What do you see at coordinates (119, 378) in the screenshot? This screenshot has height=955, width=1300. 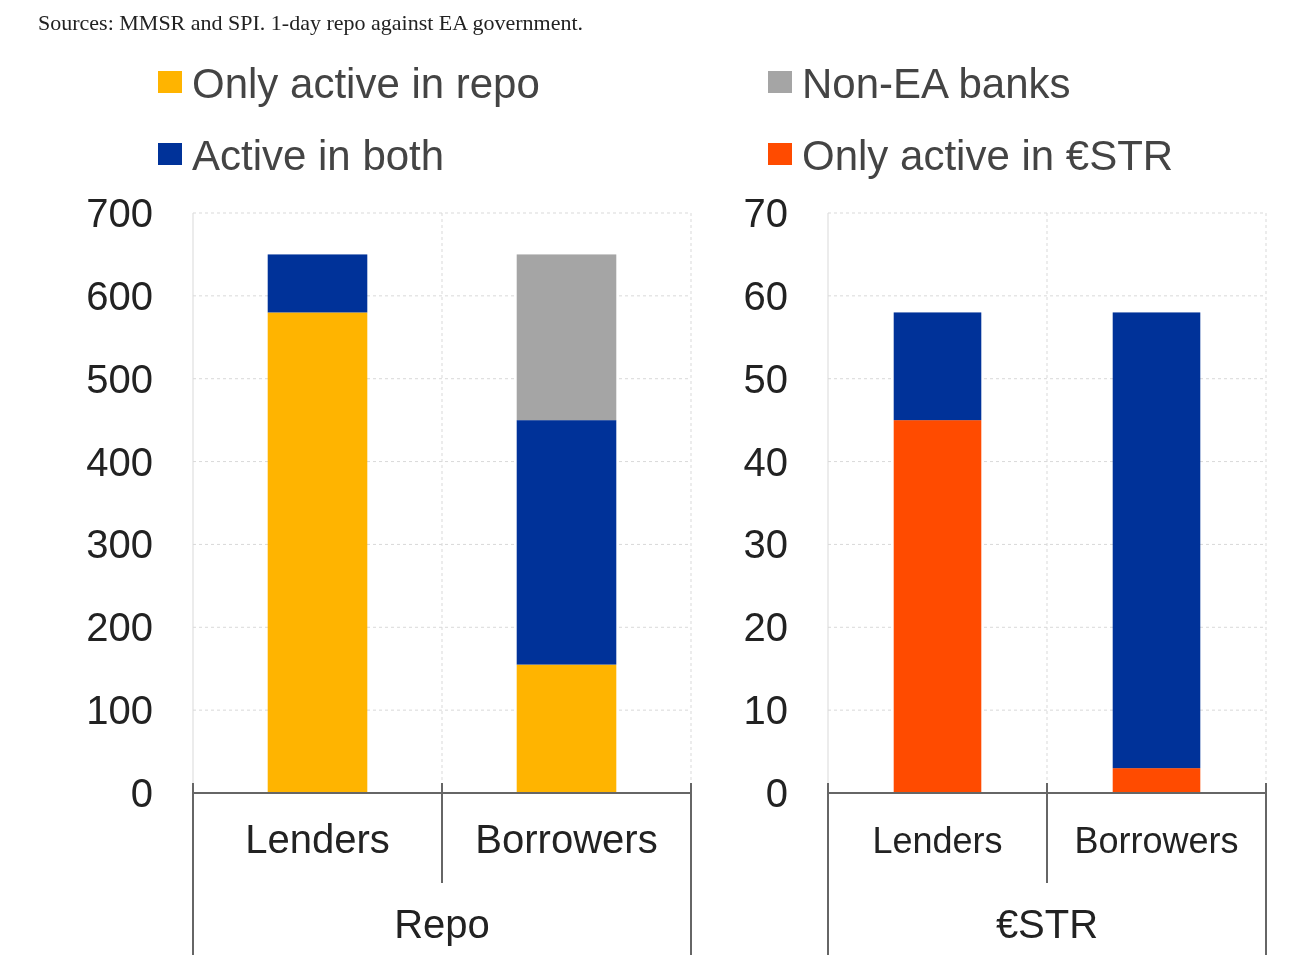 I see `y-tick-label: 500` at bounding box center [119, 378].